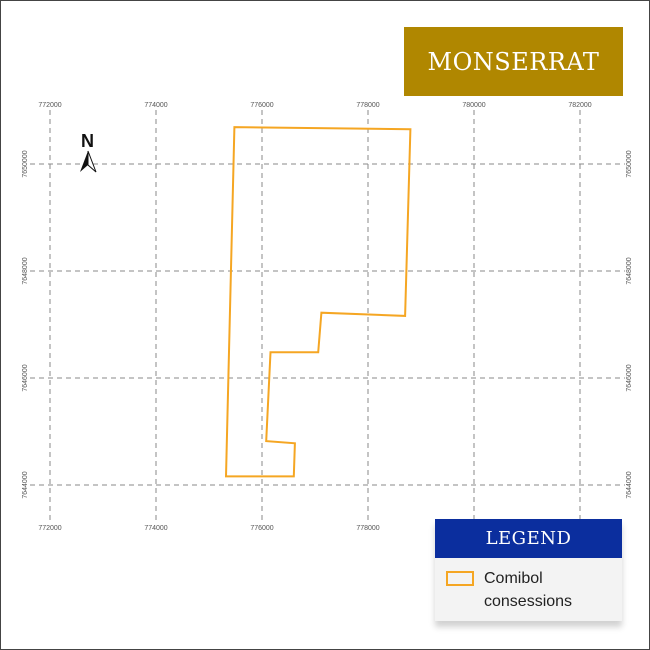  Describe the element at coordinates (25, 270) in the screenshot. I see `y-tick-label-left: 7648000` at that location.